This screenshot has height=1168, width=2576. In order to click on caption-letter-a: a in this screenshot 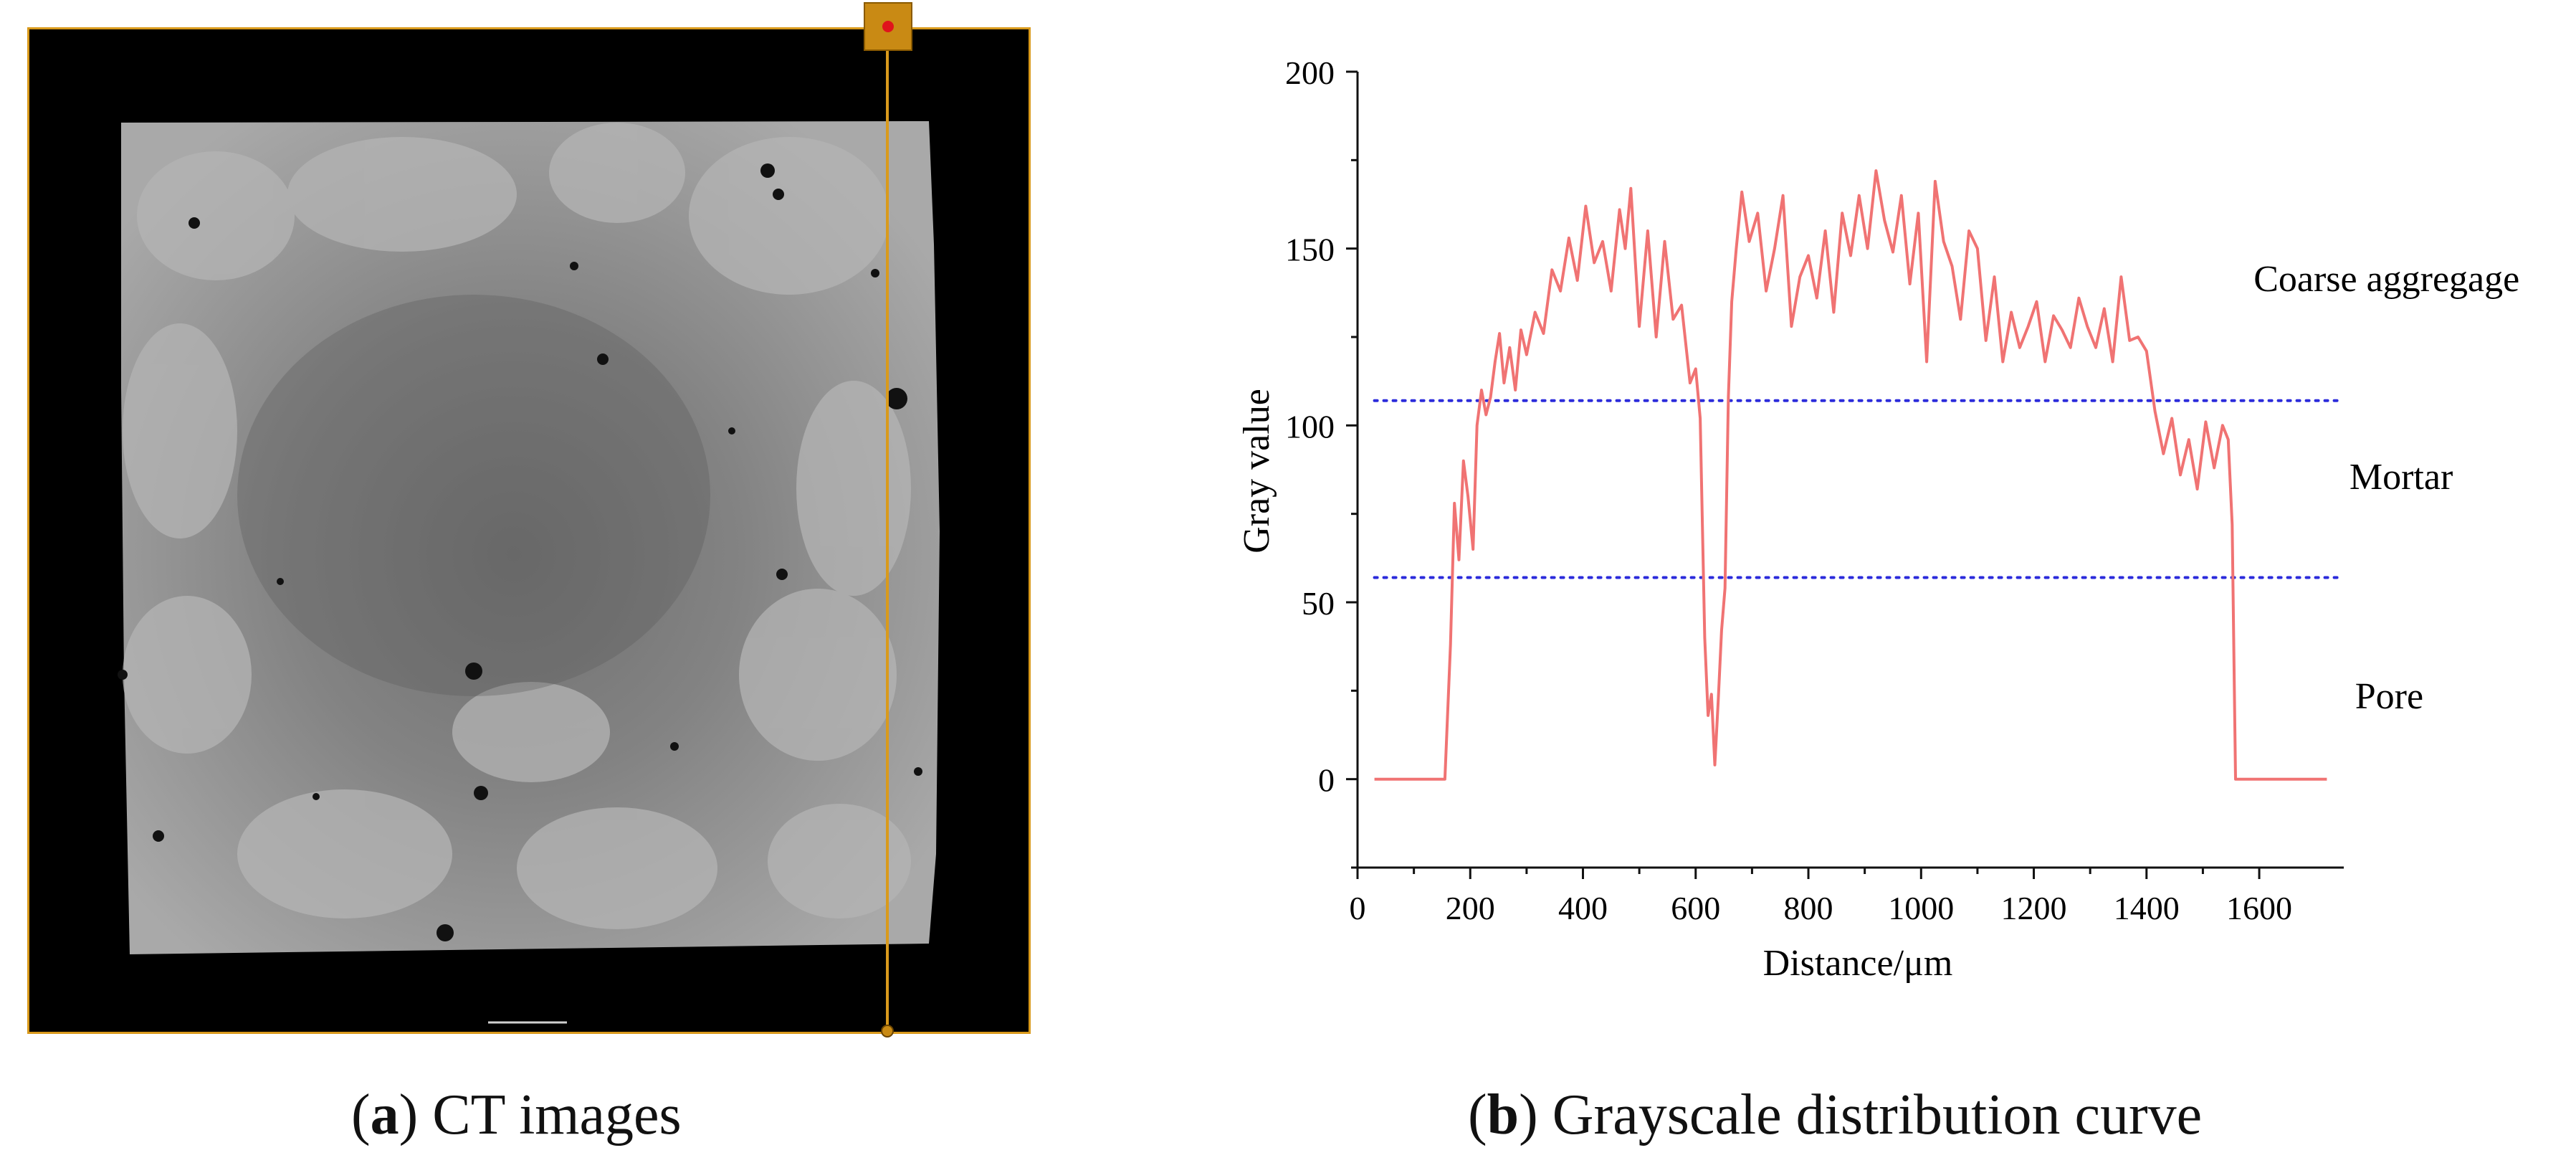, I will do `click(384, 1114)`.